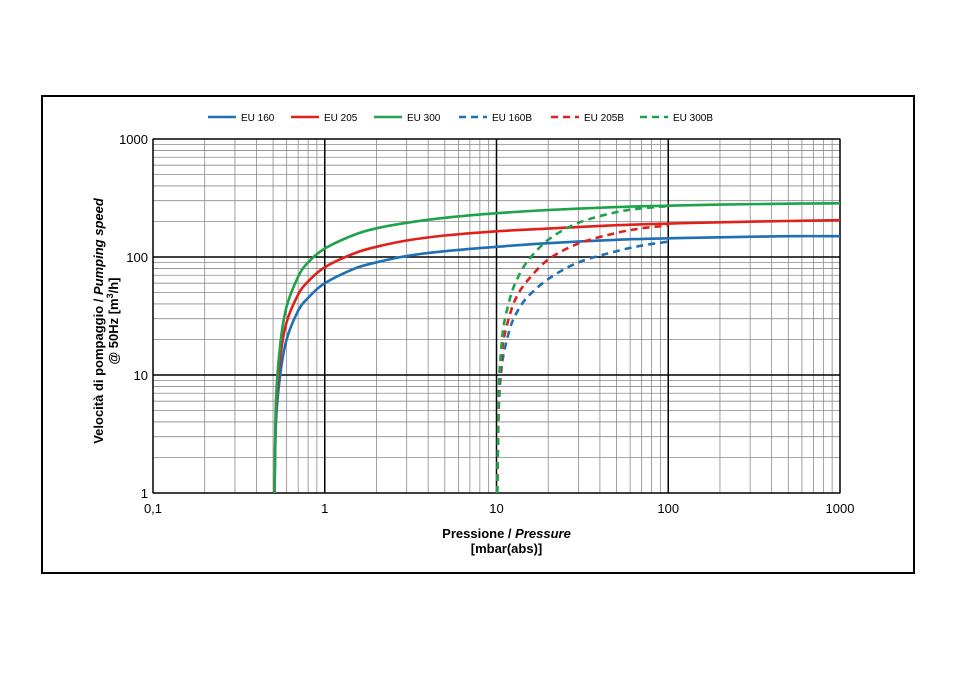 Image resolution: width=960 pixels, height=679 pixels. Describe the element at coordinates (512, 118) in the screenshot. I see `legend-label: EU 160B` at that location.